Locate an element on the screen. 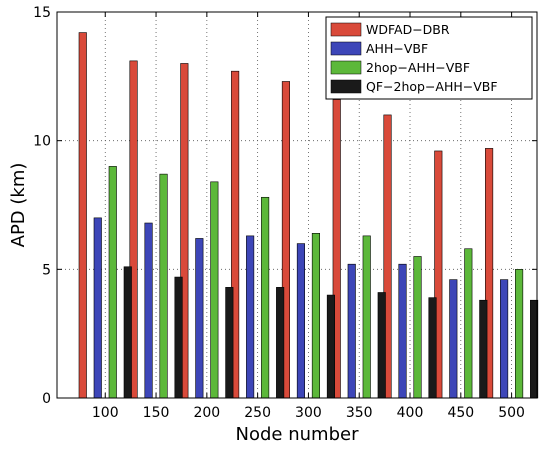 The image size is (550, 450). x-tick-label: 150 is located at coordinates (156, 413).